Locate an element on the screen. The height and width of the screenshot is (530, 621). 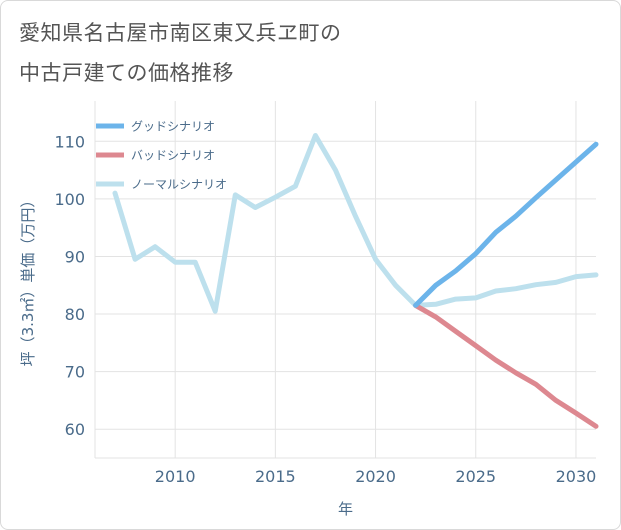
legend-label: バッドシナリオ is located at coordinates (173, 156).